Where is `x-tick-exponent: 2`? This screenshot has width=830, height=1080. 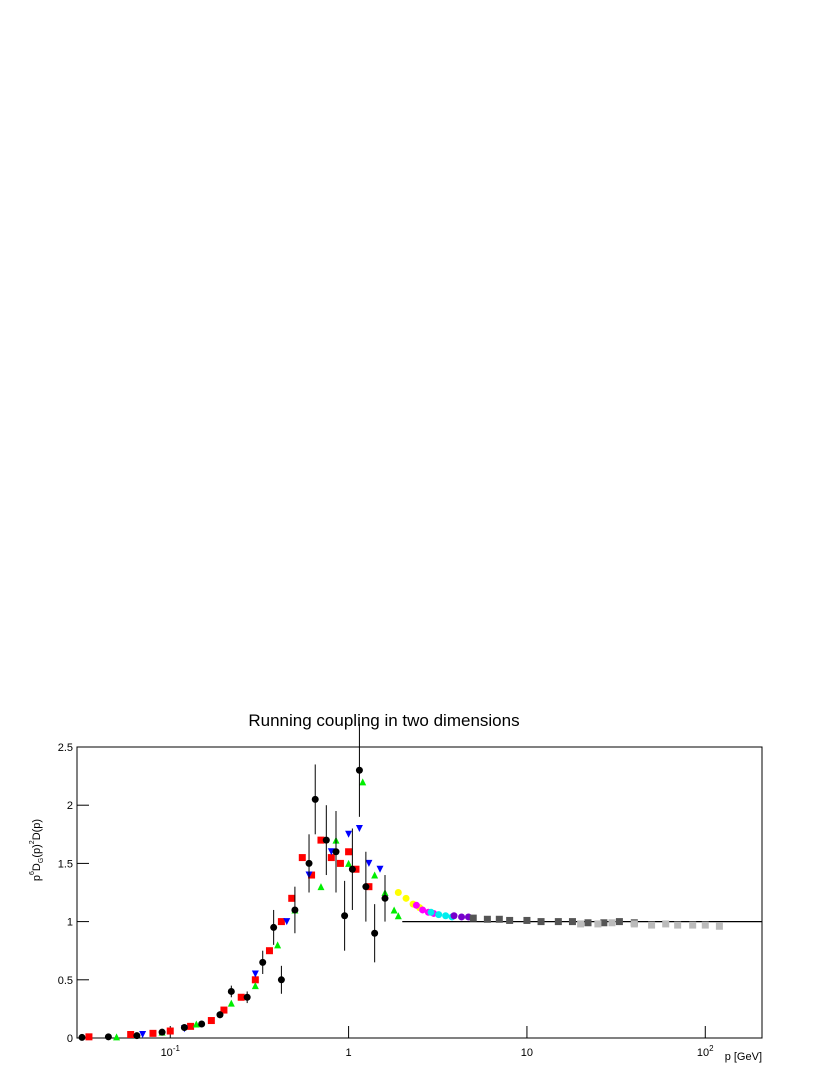 x-tick-exponent: 2 is located at coordinates (711, 1048).